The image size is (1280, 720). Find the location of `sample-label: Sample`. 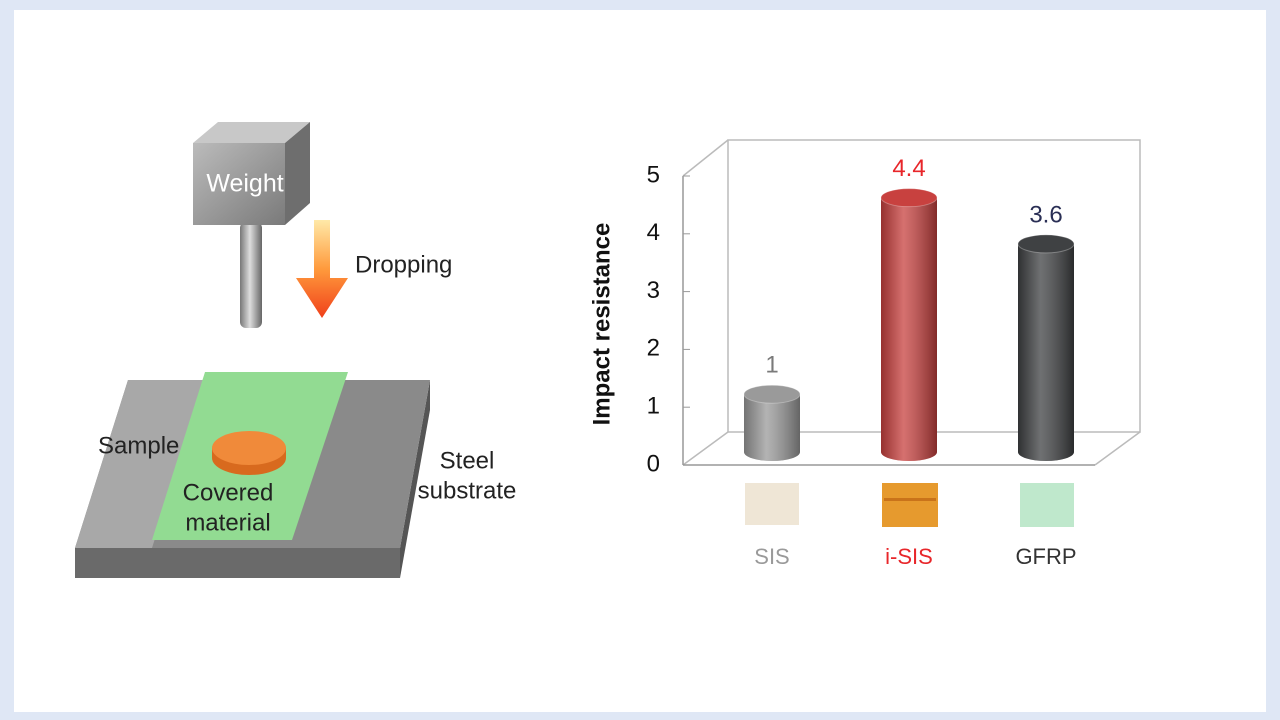

sample-label: Sample is located at coordinates (138, 445).